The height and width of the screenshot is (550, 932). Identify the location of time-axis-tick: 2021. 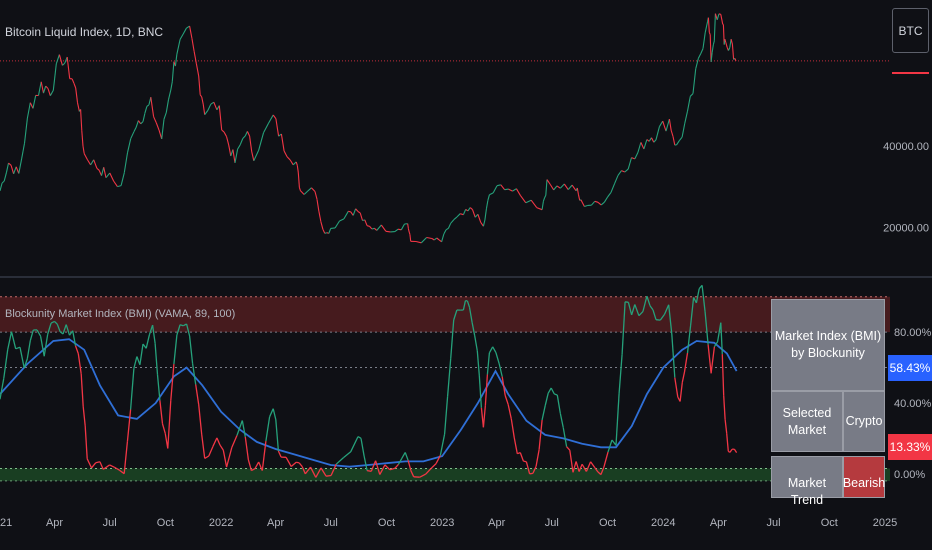
(6, 523).